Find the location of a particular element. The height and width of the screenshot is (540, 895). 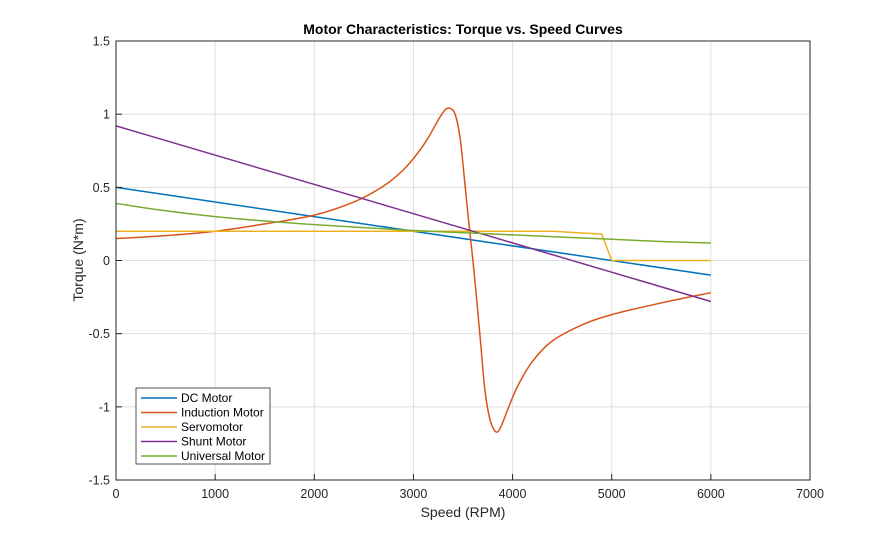

y-tick-label: 1.5 is located at coordinates (101, 42).